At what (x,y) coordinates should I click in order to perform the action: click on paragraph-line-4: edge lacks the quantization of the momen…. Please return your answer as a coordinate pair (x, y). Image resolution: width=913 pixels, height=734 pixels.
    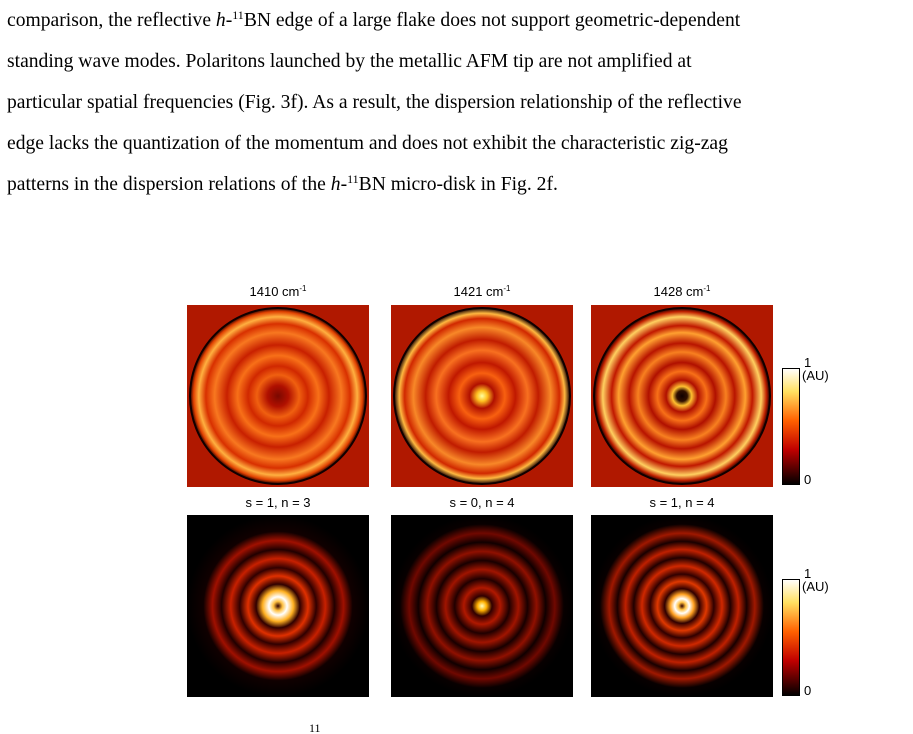
    Looking at the image, I should click on (367, 143).